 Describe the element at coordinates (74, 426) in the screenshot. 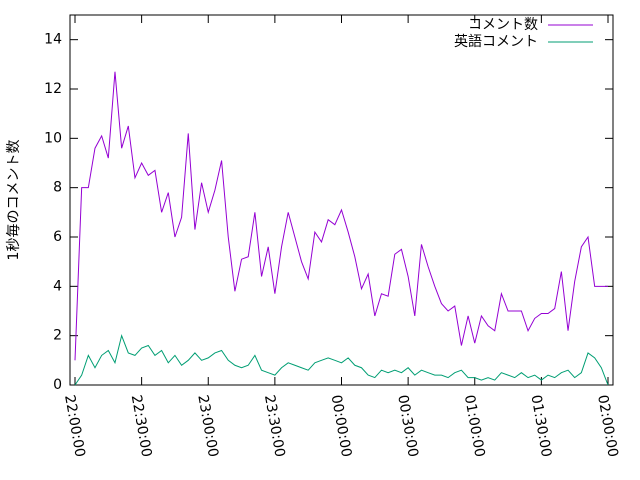

I see `x-tick-label: 22:00:00` at that location.